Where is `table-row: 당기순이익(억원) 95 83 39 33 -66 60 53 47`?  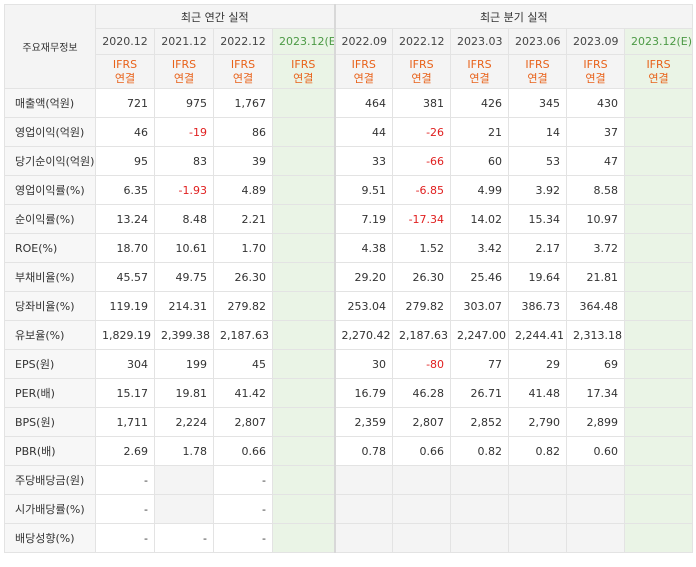 table-row: 당기순이익(억원) 95 83 39 33 -66 60 53 47 is located at coordinates (349, 161).